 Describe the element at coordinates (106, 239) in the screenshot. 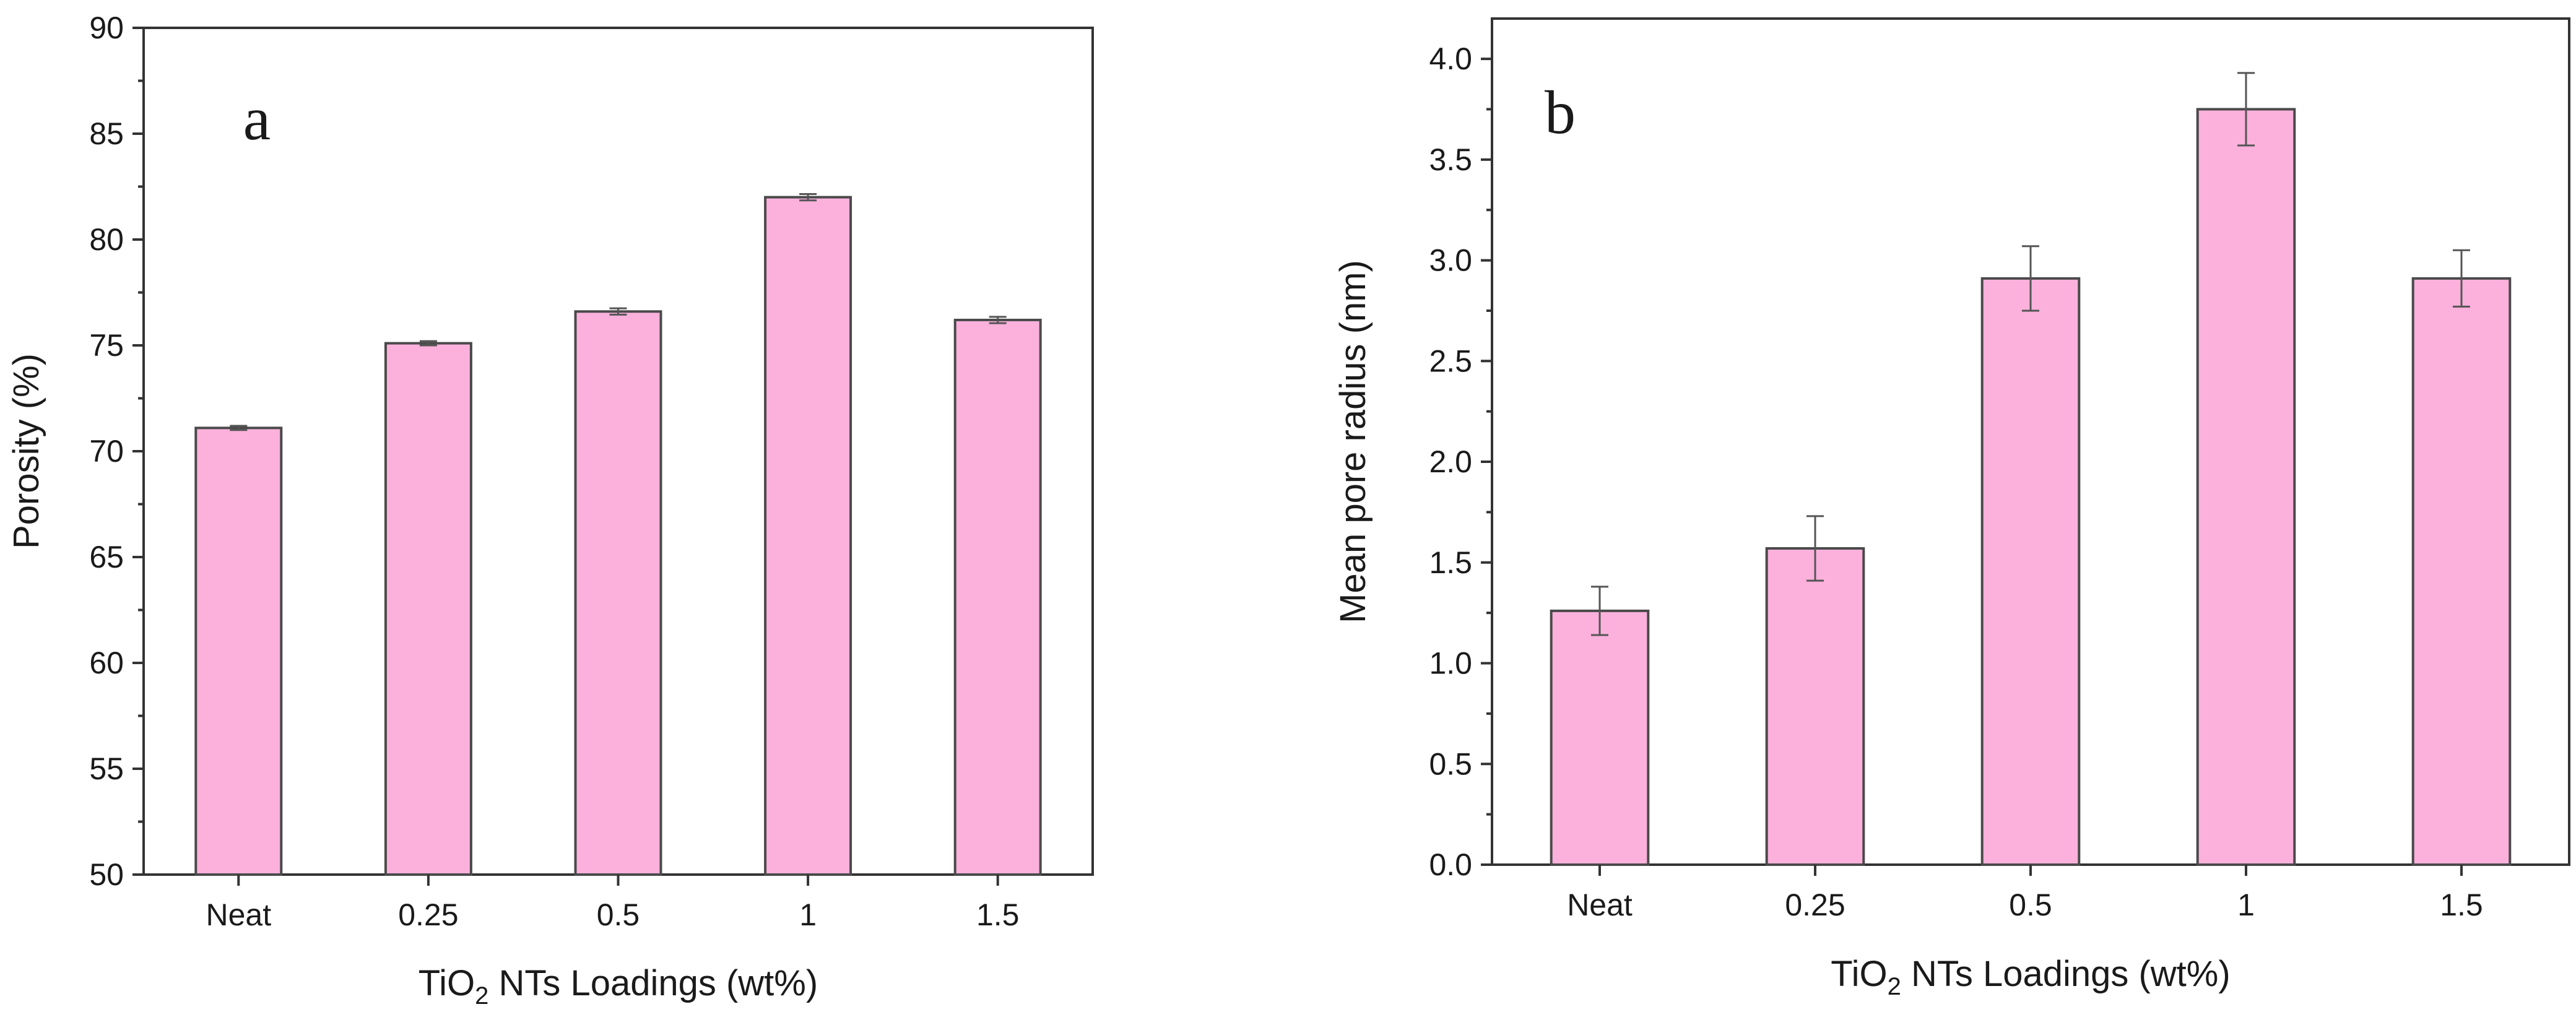

I see `y-tick-label: 80` at that location.